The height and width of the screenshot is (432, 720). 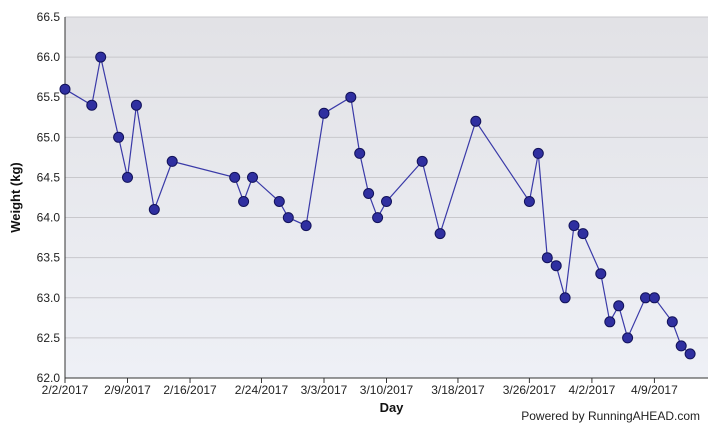 I want to click on y-tick-label: 65.0, so click(x=49, y=137).